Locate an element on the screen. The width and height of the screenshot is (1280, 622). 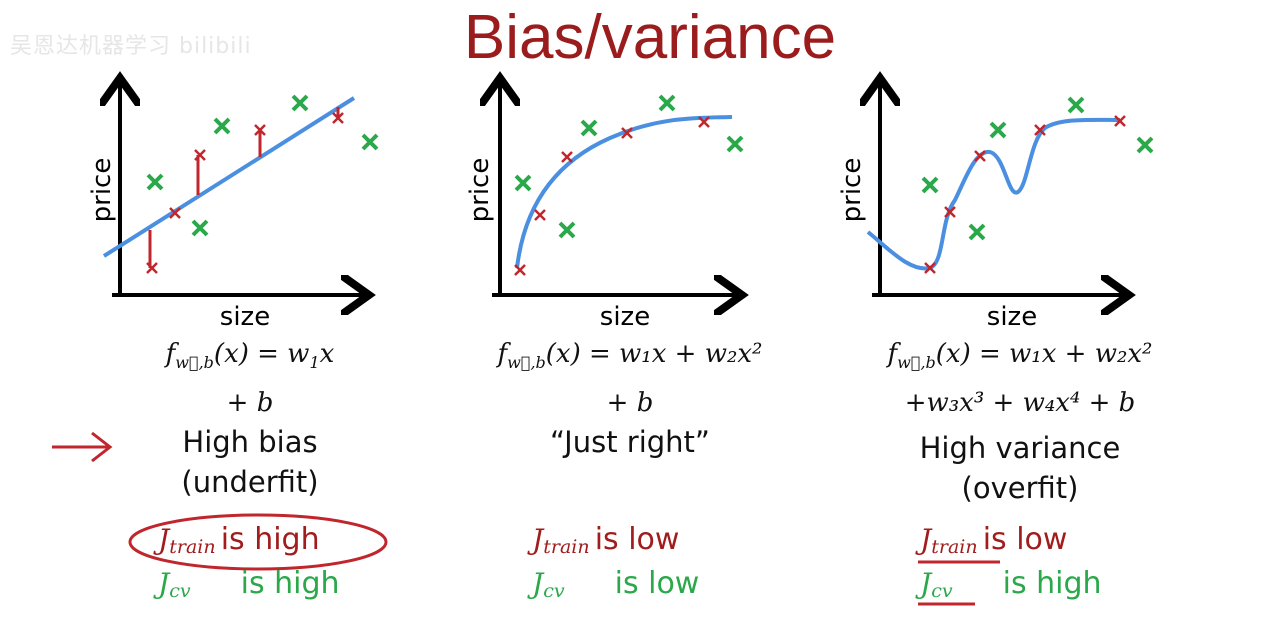
formula-3: fw⃗,b(x) = w₁x + w₂x² +w₃x³ + w₄x⁴ + b is located at coordinates (1020, 379).